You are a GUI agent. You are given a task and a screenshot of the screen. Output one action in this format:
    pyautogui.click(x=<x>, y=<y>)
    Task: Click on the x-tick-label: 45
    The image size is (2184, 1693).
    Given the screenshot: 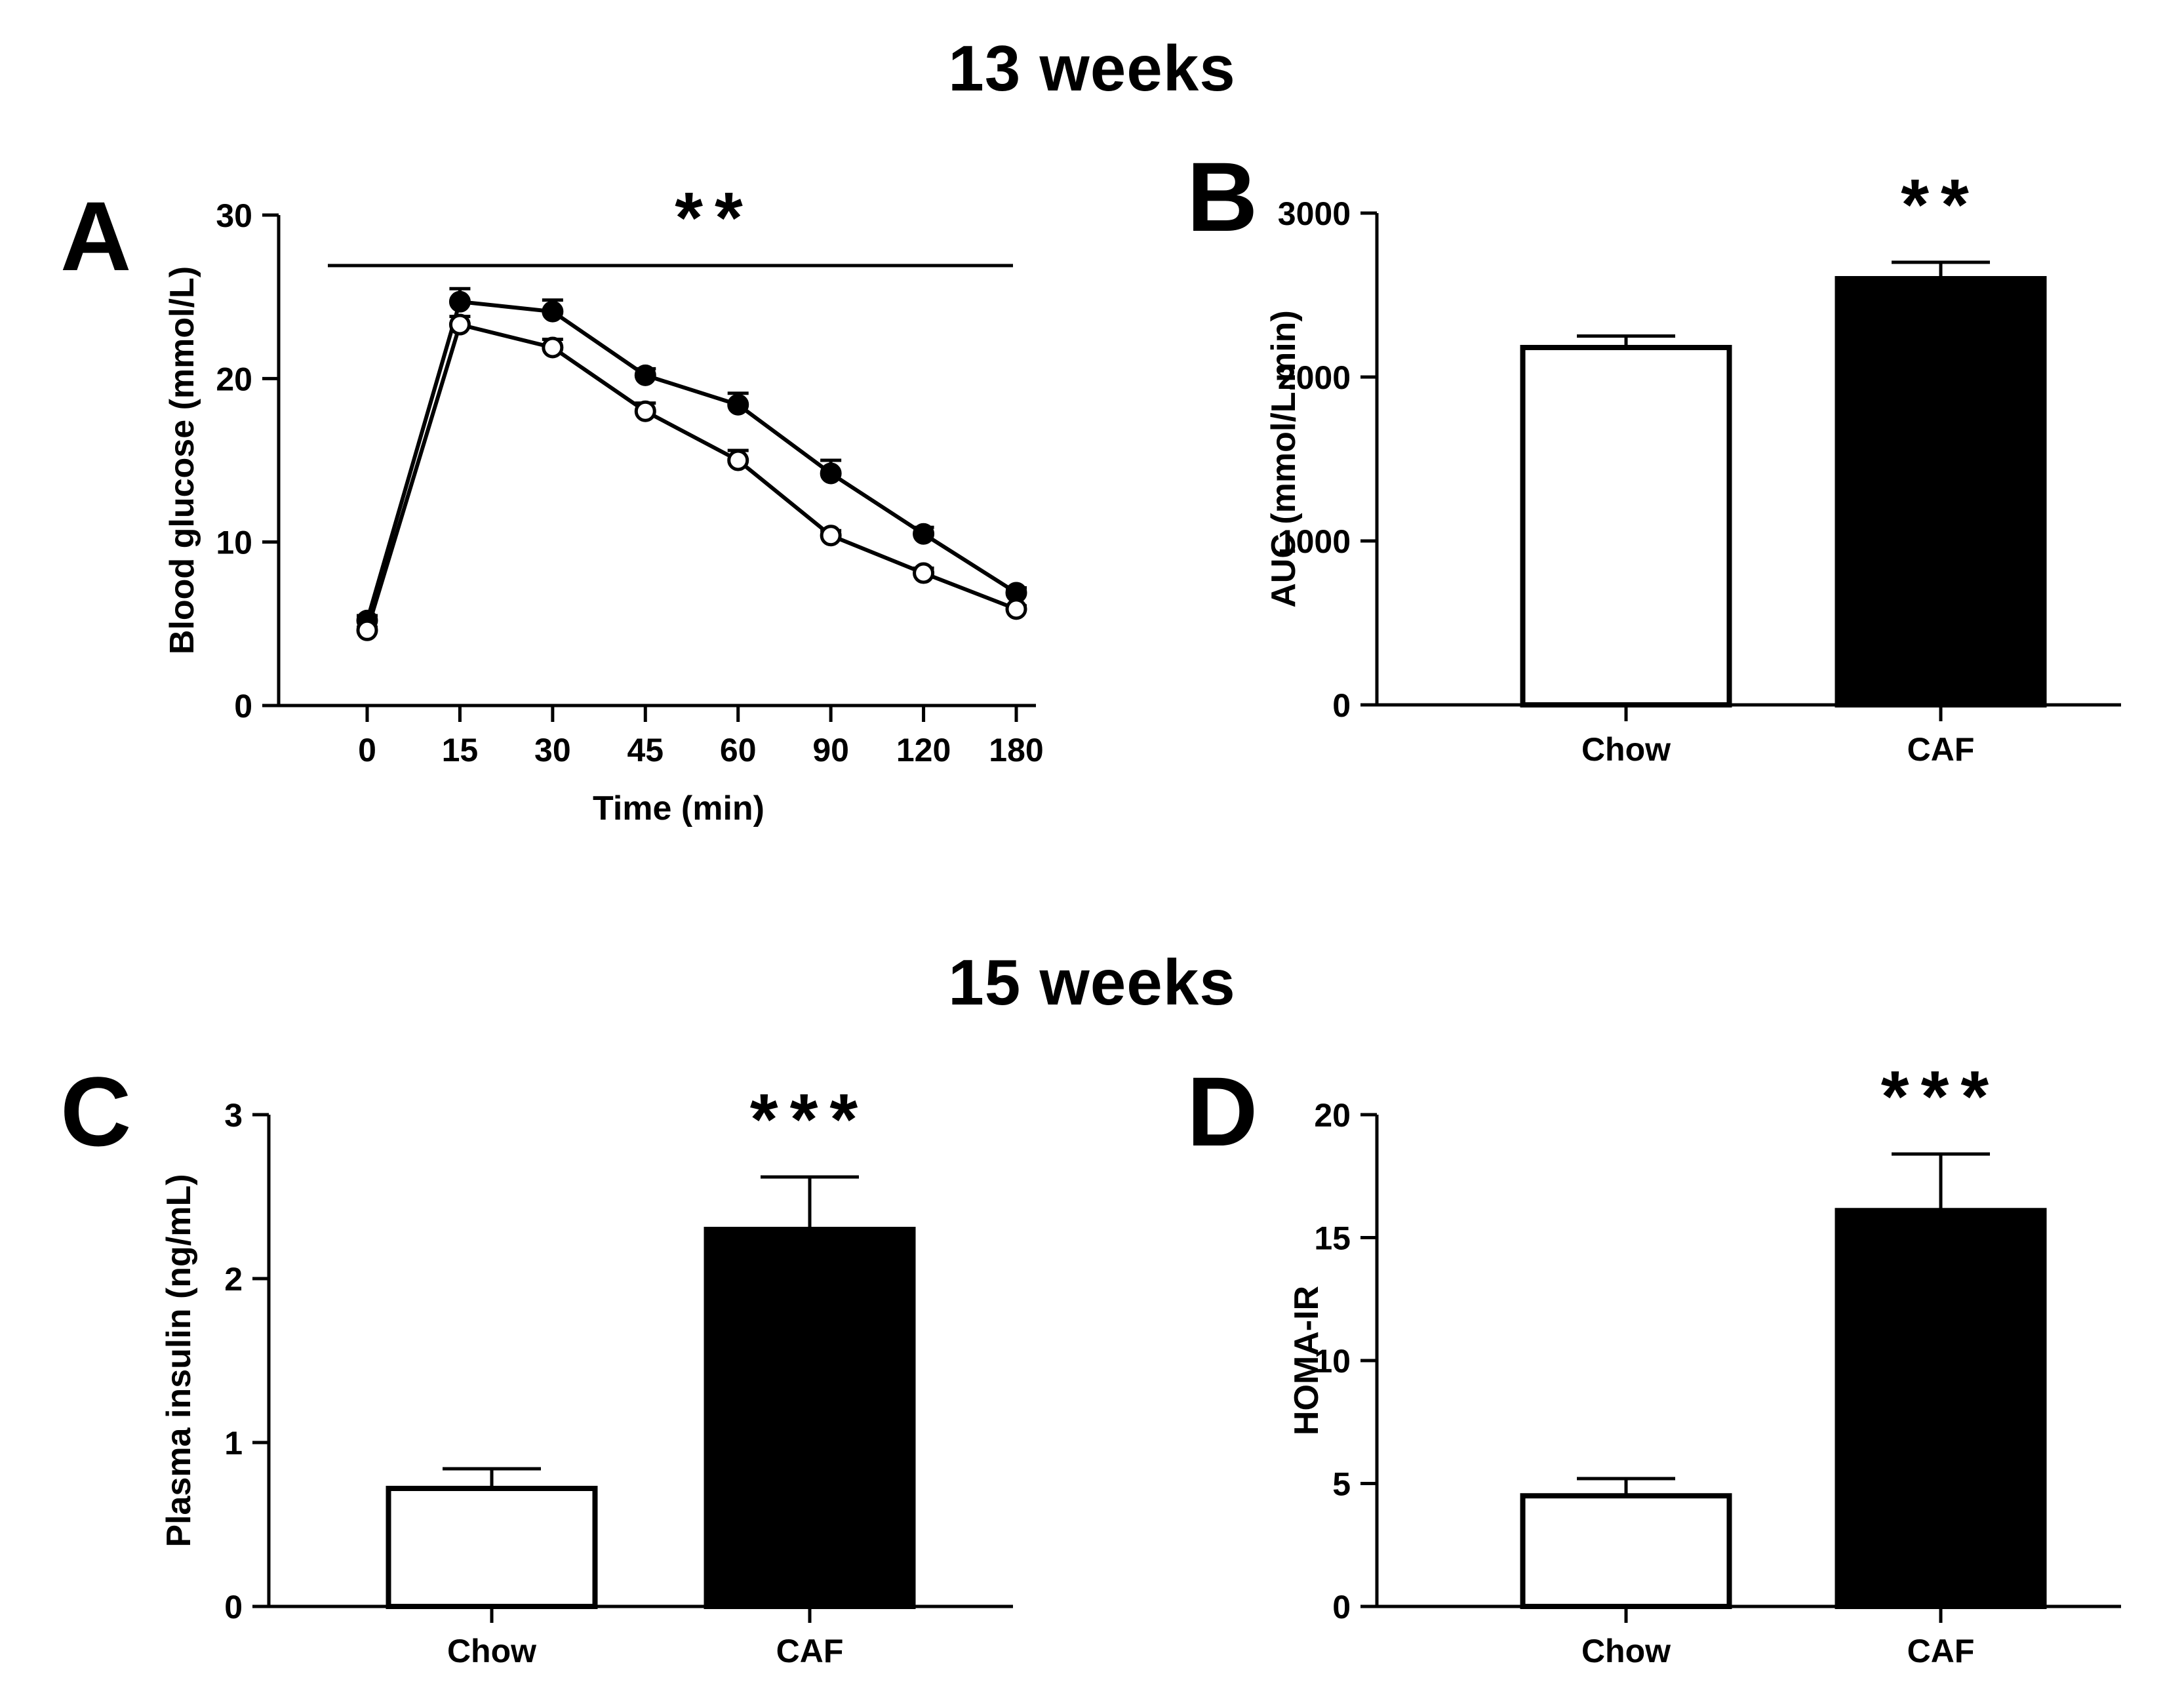 What is the action you would take?
    pyautogui.click(x=645, y=750)
    